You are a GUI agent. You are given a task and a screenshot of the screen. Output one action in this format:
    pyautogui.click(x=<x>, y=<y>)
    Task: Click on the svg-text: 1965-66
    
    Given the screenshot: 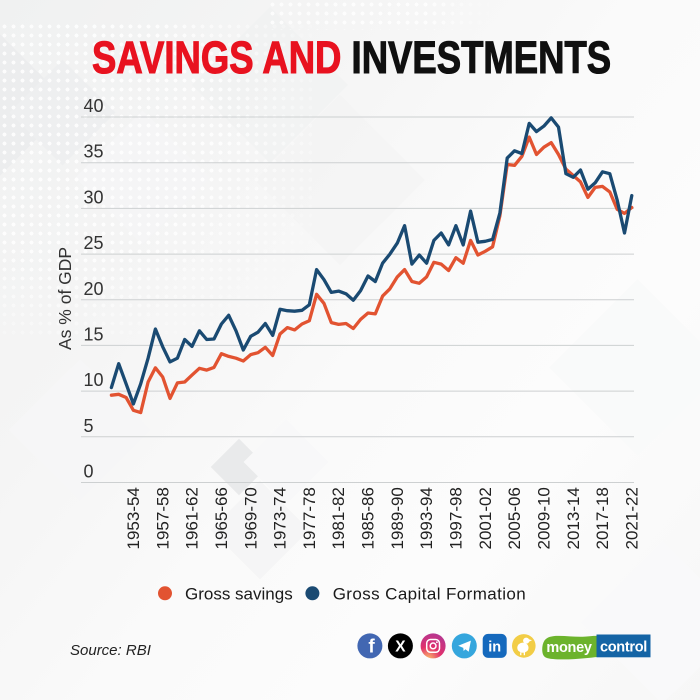 What is the action you would take?
    pyautogui.click(x=221, y=518)
    